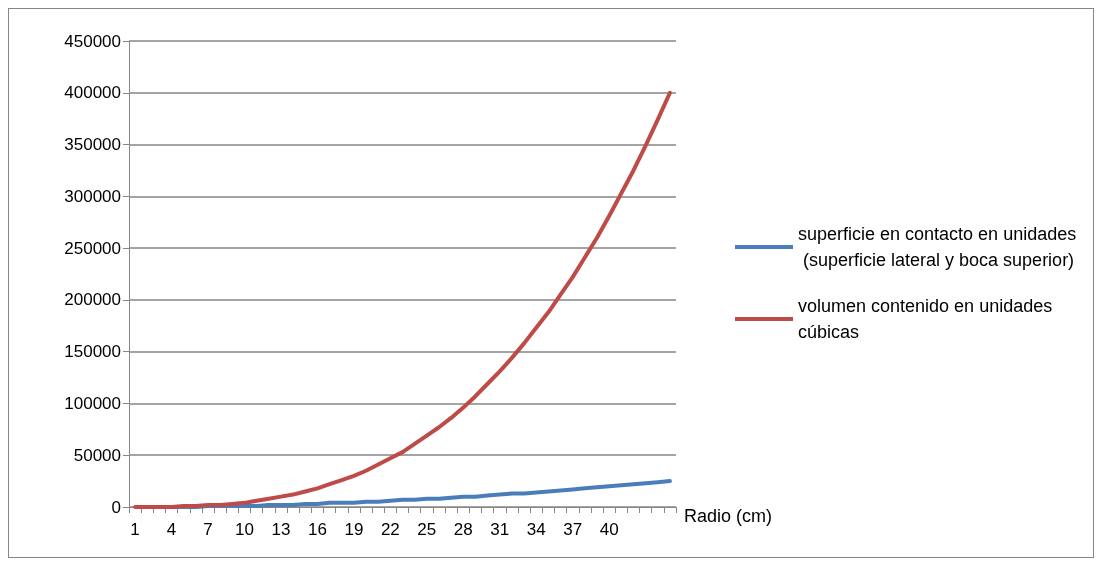  What do you see at coordinates (281, 529) in the screenshot?
I see `x-tick-label: 13` at bounding box center [281, 529].